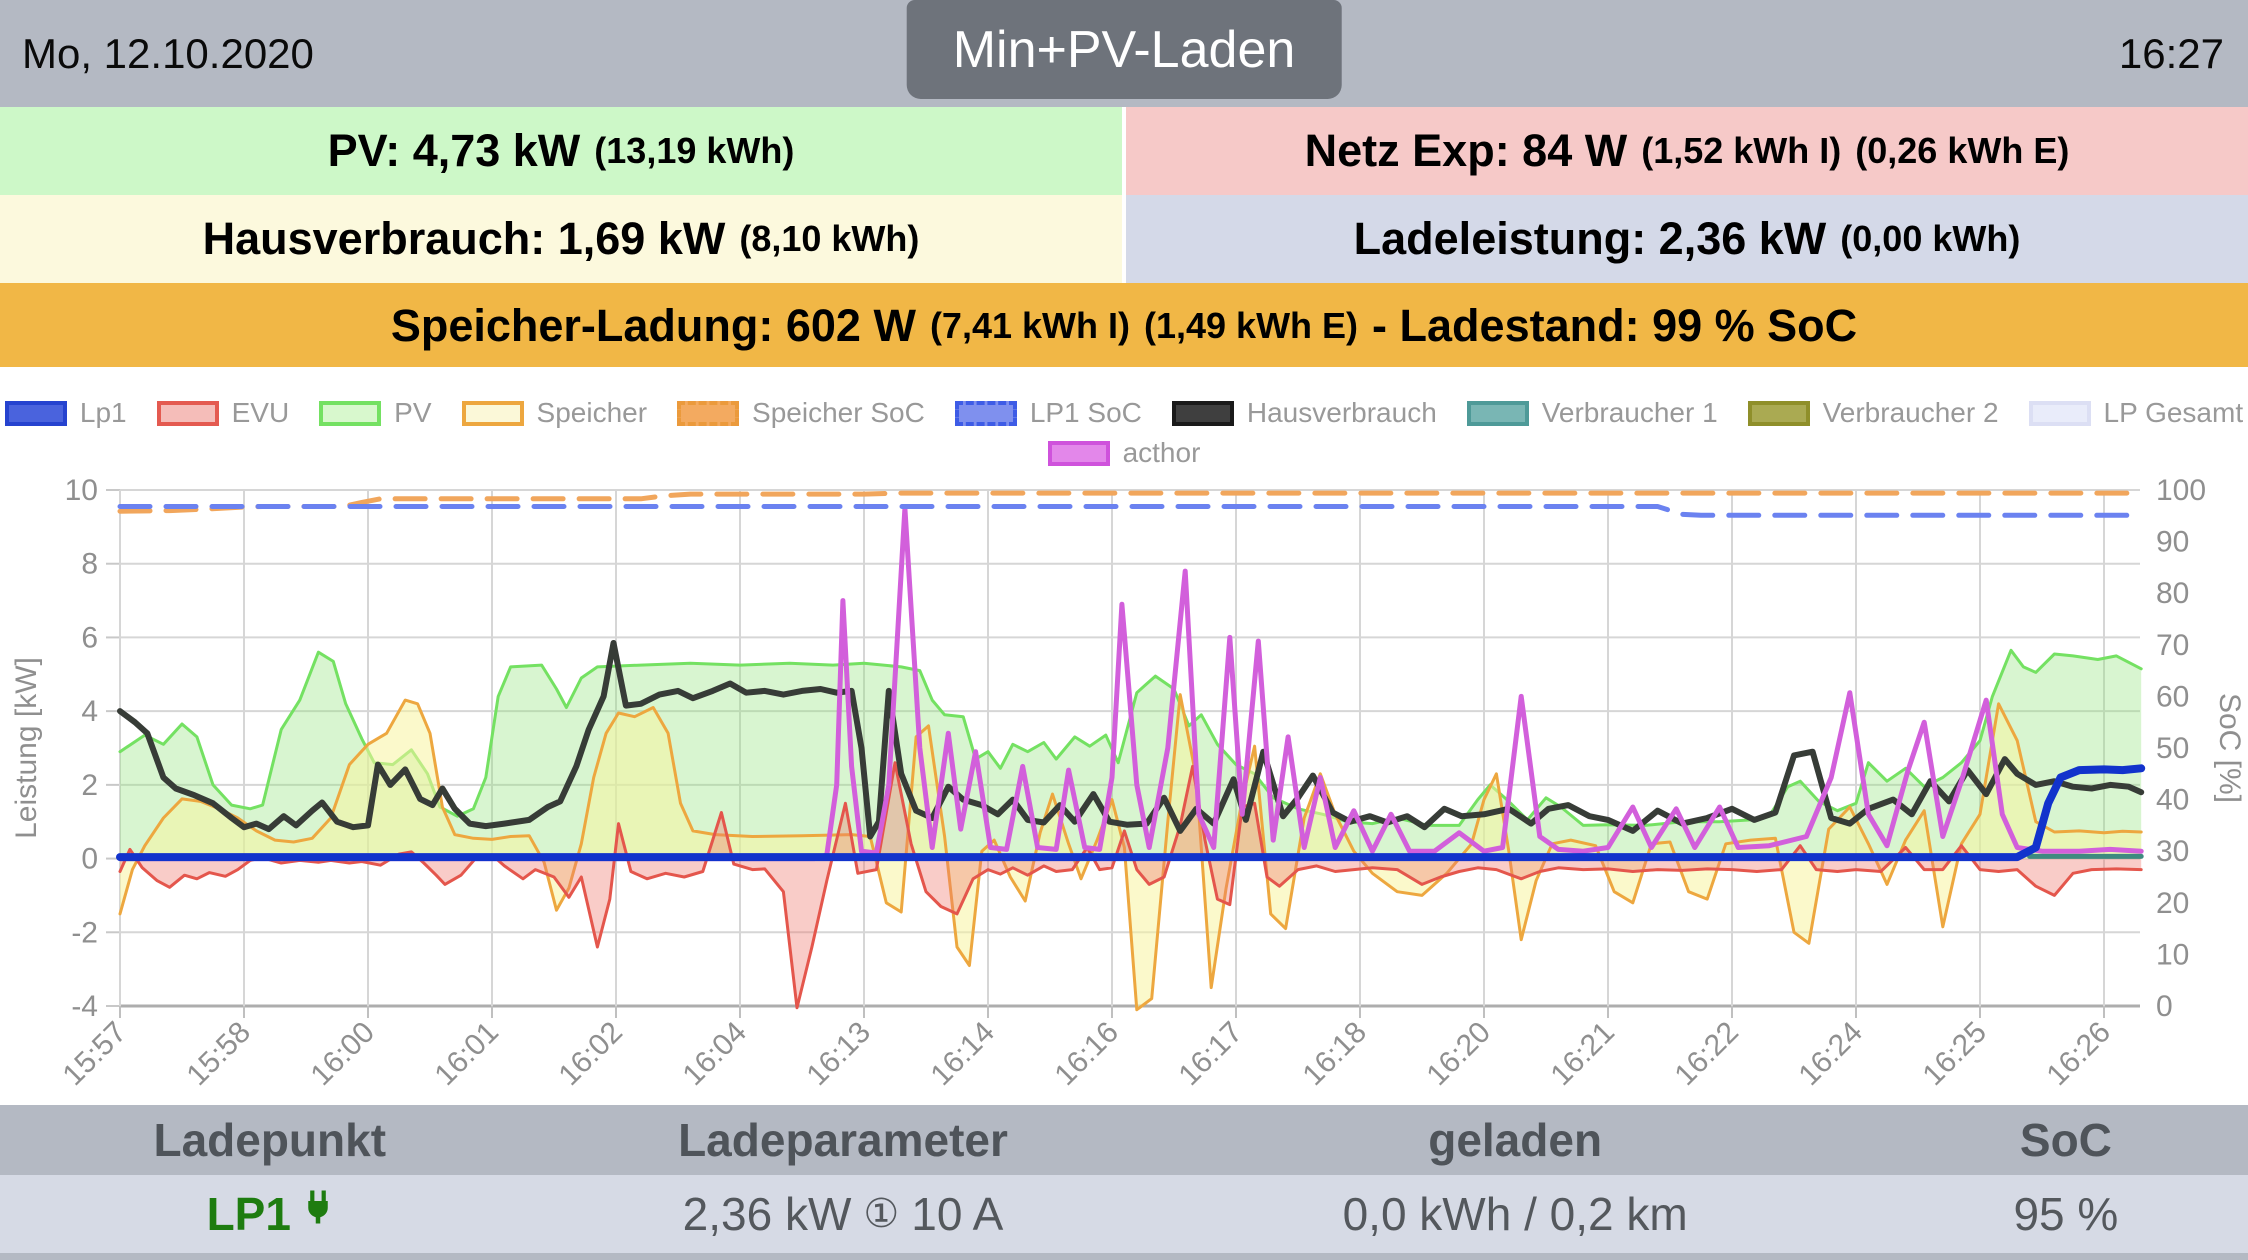 The image size is (2248, 1260). What do you see at coordinates (1459, 1054) in the screenshot?
I see `svg-text: 16:20` at bounding box center [1459, 1054].